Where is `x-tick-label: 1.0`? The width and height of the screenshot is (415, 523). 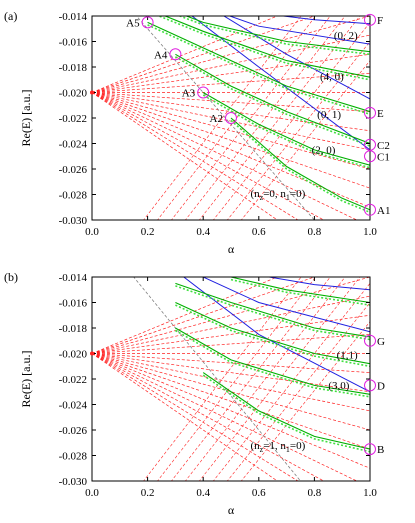
x-tick-label: 1.0 is located at coordinates (370, 493).